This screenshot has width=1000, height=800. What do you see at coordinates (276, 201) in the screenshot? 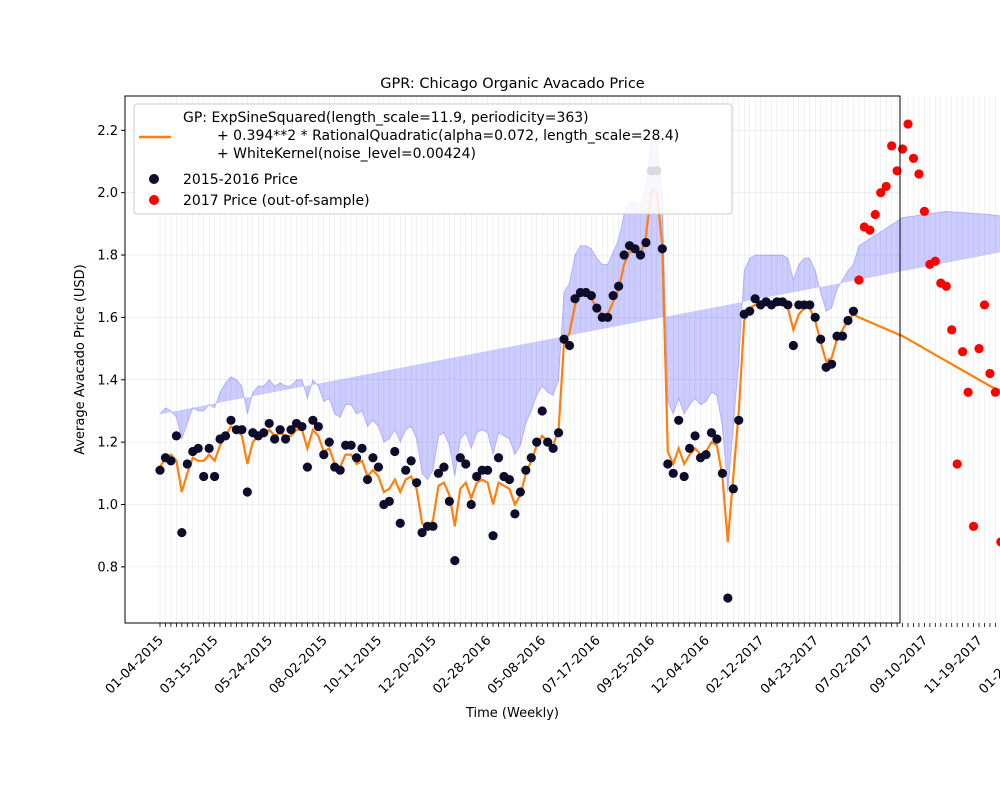
I see `legend-test-label: 2017 Price (out-of-sample)` at bounding box center [276, 201].